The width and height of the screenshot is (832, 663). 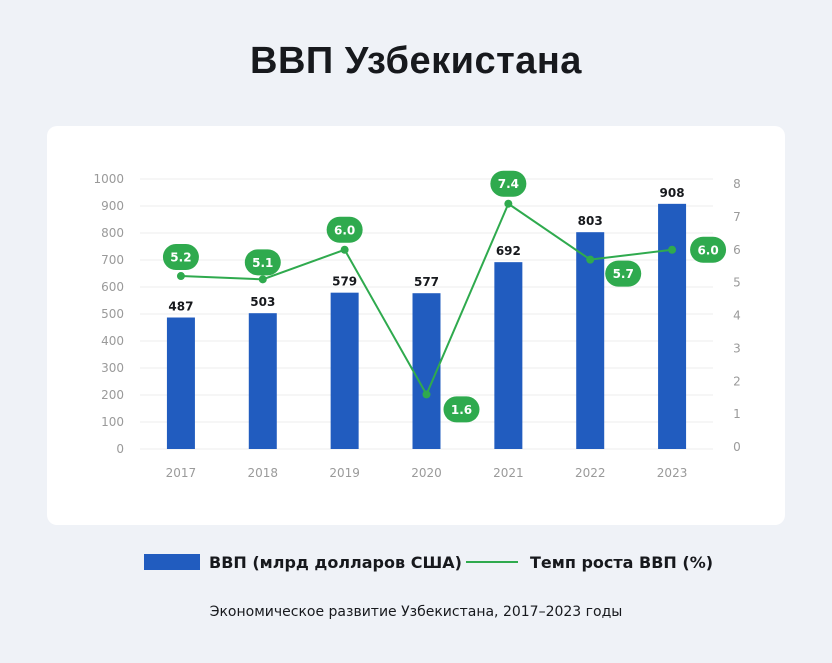 What do you see at coordinates (426, 473) in the screenshot?
I see `x-axis-tick: 2020` at bounding box center [426, 473].